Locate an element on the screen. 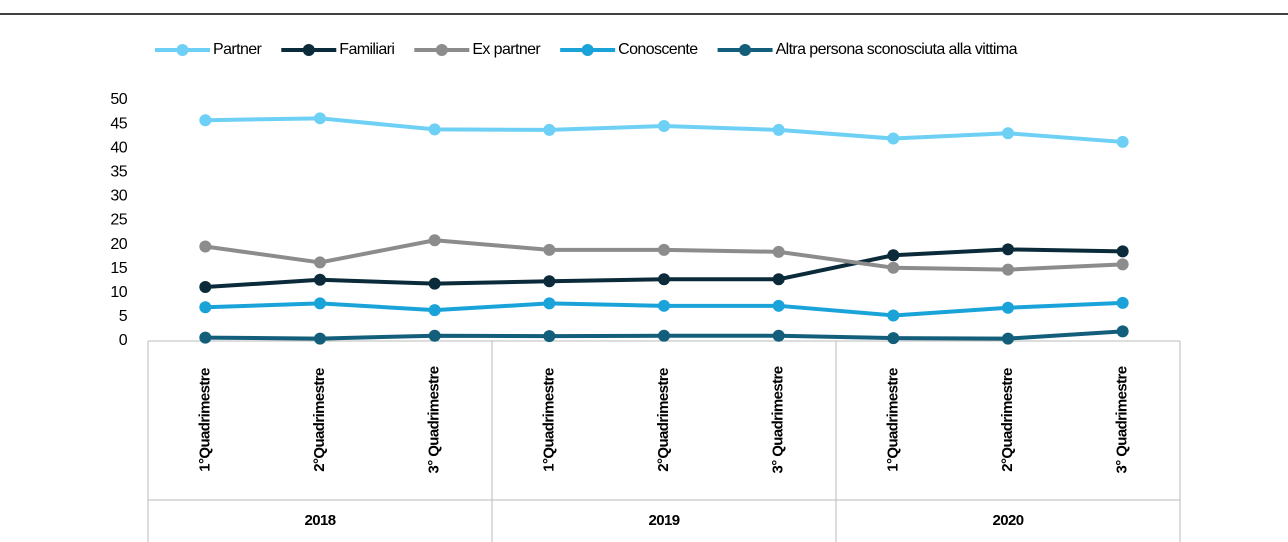 The height and width of the screenshot is (542, 1288). legend-label: Conoscente is located at coordinates (658, 49).